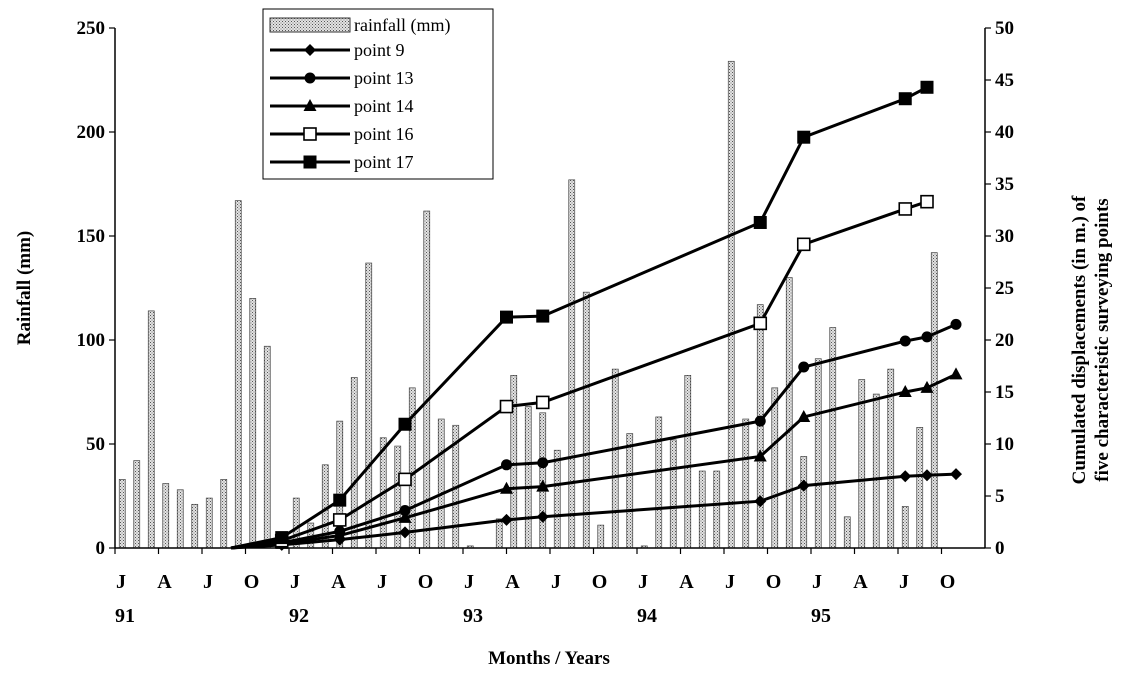 The image size is (1126, 675). What do you see at coordinates (1004, 132) in the screenshot?
I see `y2-tick-label: 40` at bounding box center [1004, 132].